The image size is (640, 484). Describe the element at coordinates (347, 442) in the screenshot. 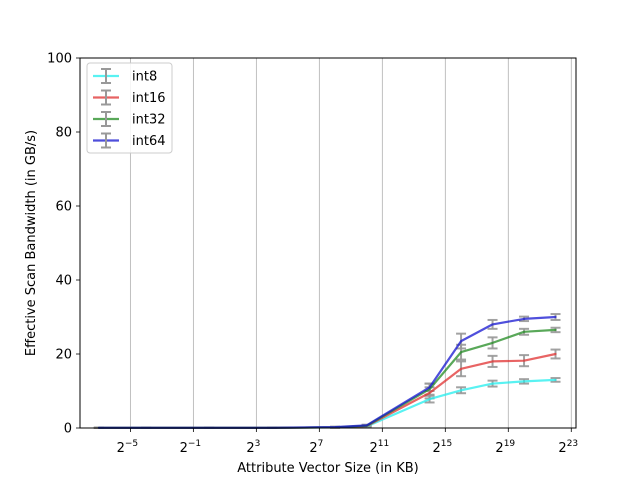

I see `x-axis-ticks: 2−5 2−1 23 27 211 215 219 223` at that location.